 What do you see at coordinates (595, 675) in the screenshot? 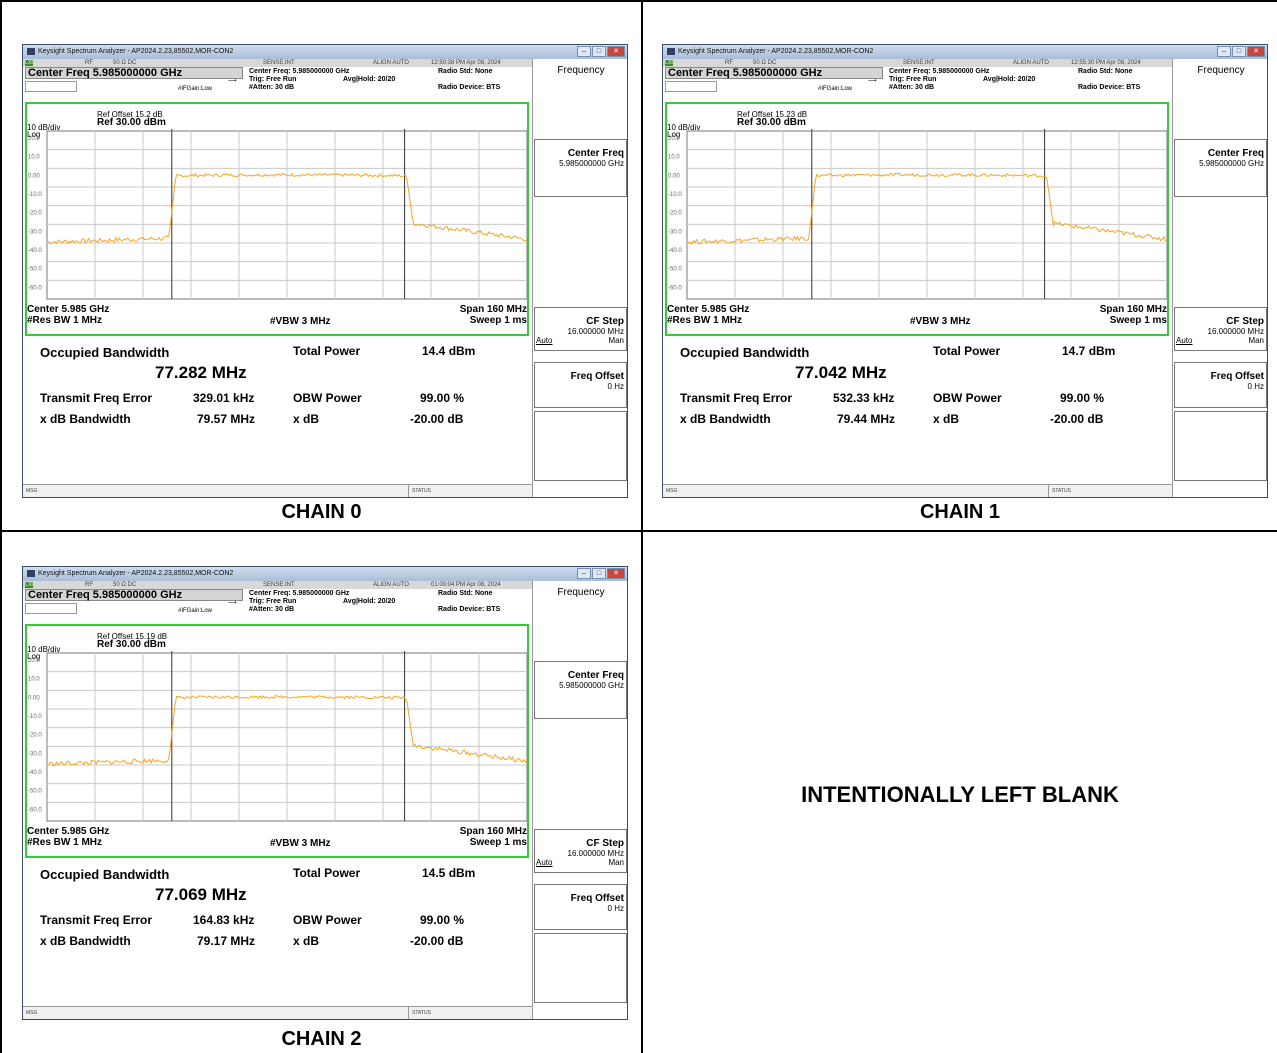
I see `softkey-label: Center Freq` at bounding box center [595, 675].